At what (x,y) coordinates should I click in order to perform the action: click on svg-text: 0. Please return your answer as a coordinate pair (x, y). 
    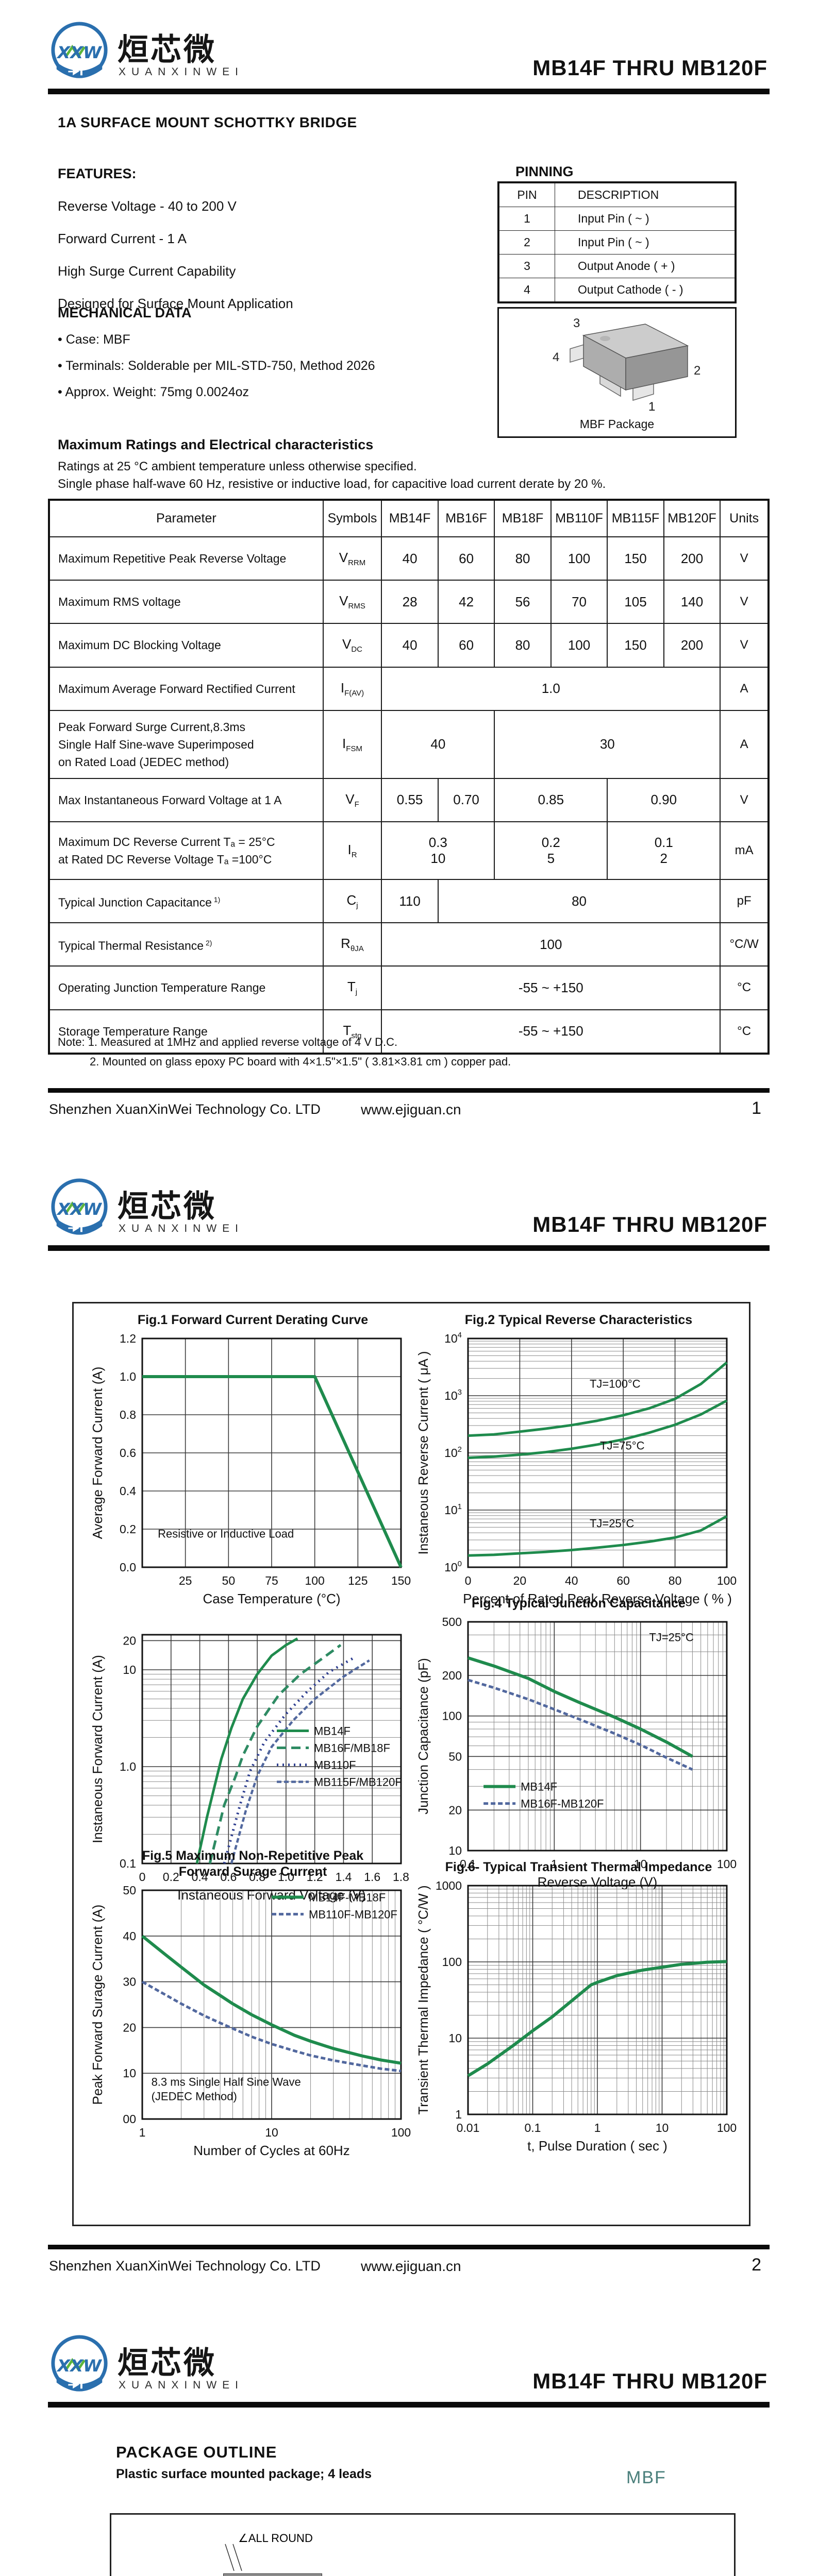
    Looking at the image, I should click on (468, 1580).